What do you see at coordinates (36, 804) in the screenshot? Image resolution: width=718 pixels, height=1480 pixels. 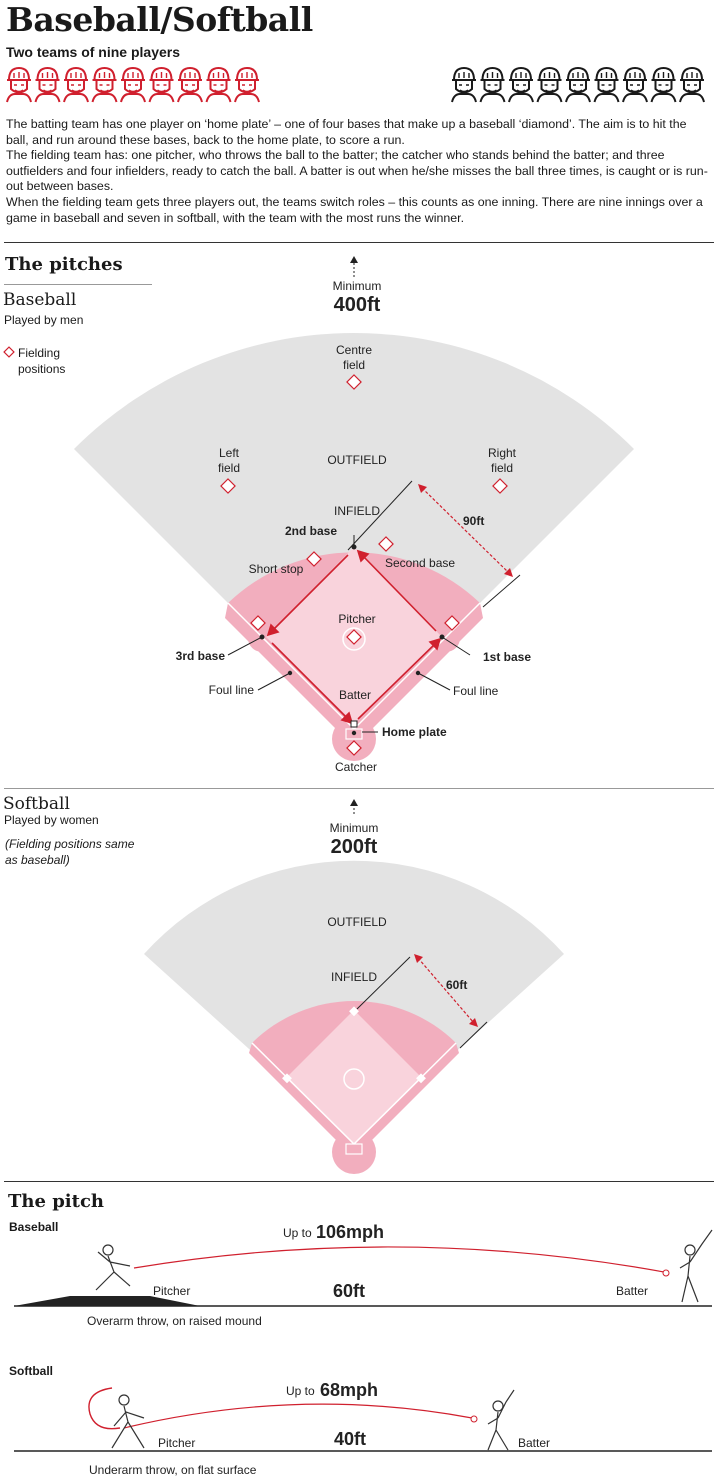 I see `softball-pitch-title: Softball` at bounding box center [36, 804].